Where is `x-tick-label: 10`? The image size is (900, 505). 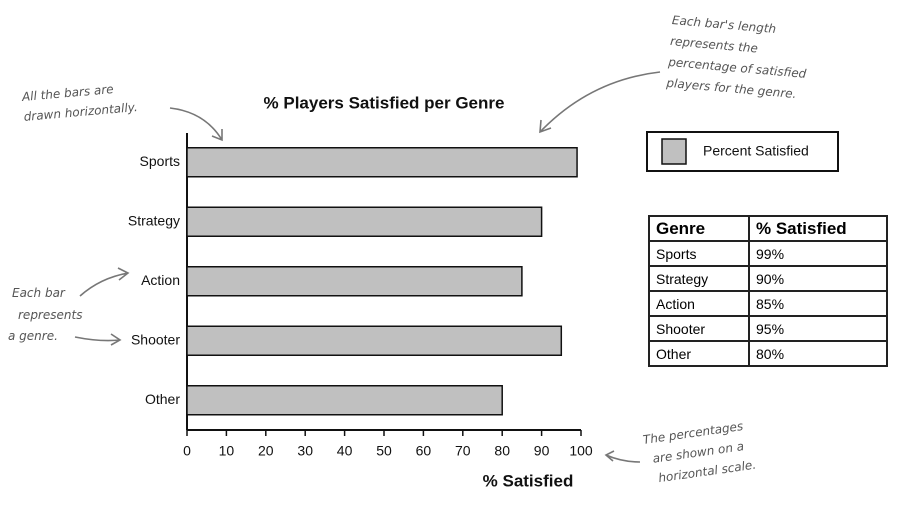
x-tick-label: 10 is located at coordinates (227, 451).